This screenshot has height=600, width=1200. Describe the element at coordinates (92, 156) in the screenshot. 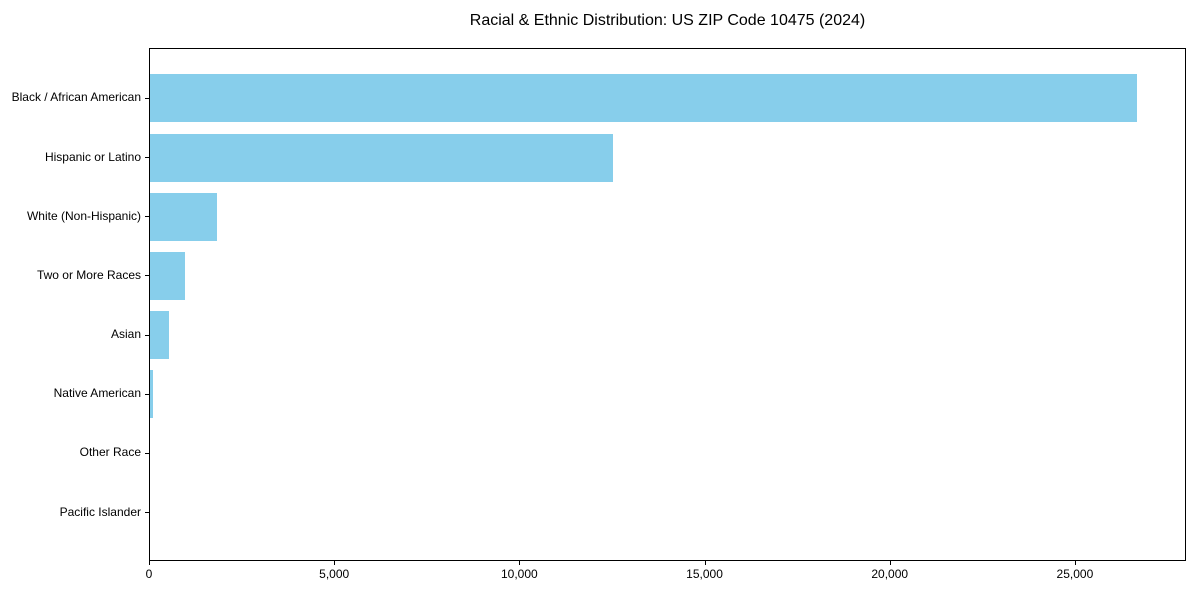

I see `y-axis-label: Hispanic or Latino` at that location.